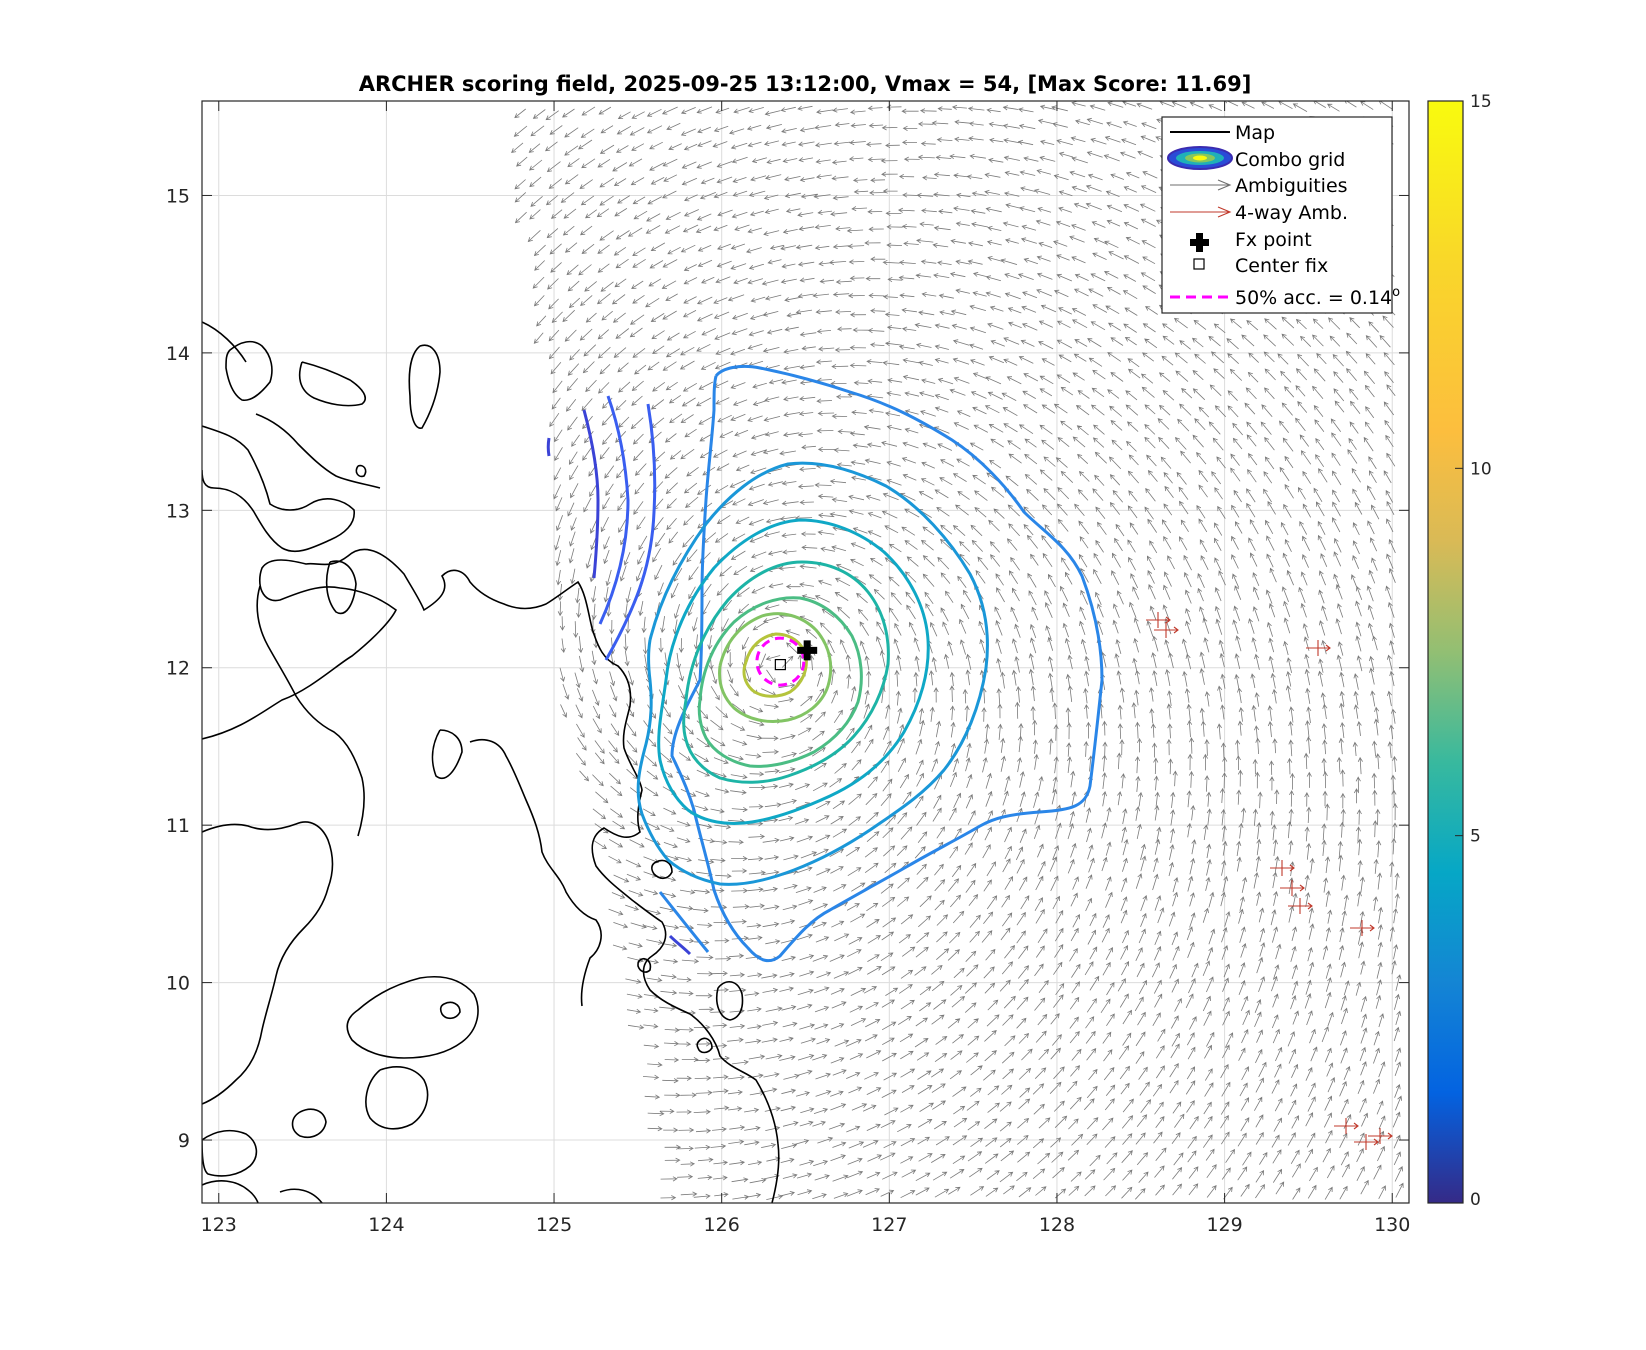  What do you see at coordinates (889, 1225) in the screenshot?
I see `x-tick-label: 127` at bounding box center [889, 1225].